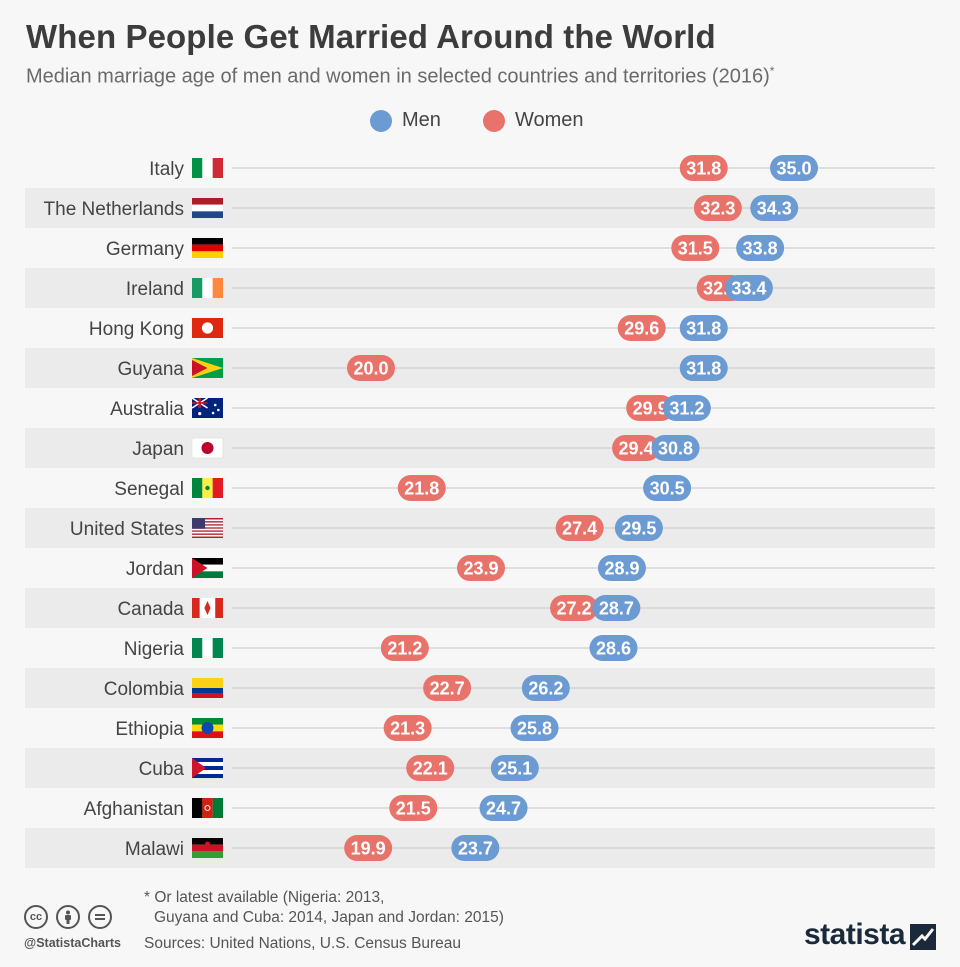  I want to click on men-value-label: 29.5, so click(638, 529).